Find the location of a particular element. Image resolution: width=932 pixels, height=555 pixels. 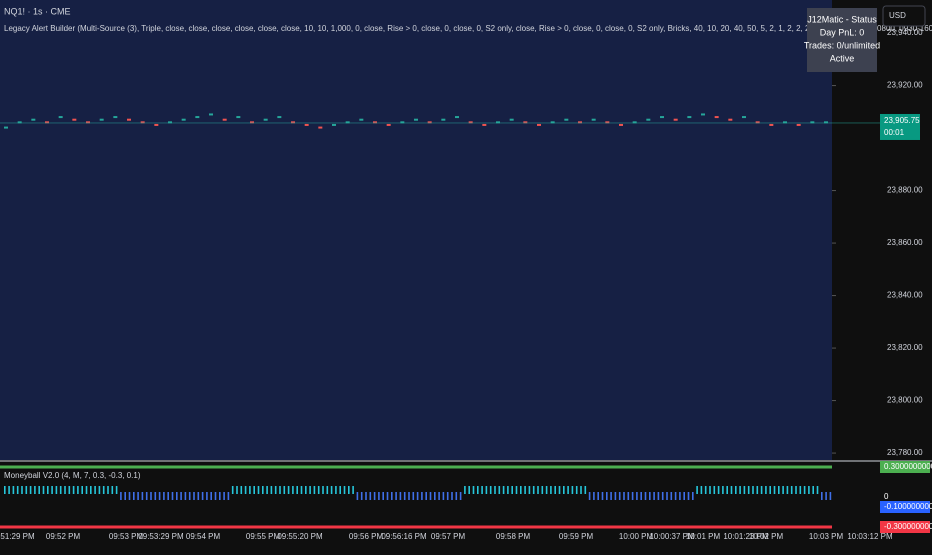

time-label: 09:55 PM is located at coordinates (263, 536).